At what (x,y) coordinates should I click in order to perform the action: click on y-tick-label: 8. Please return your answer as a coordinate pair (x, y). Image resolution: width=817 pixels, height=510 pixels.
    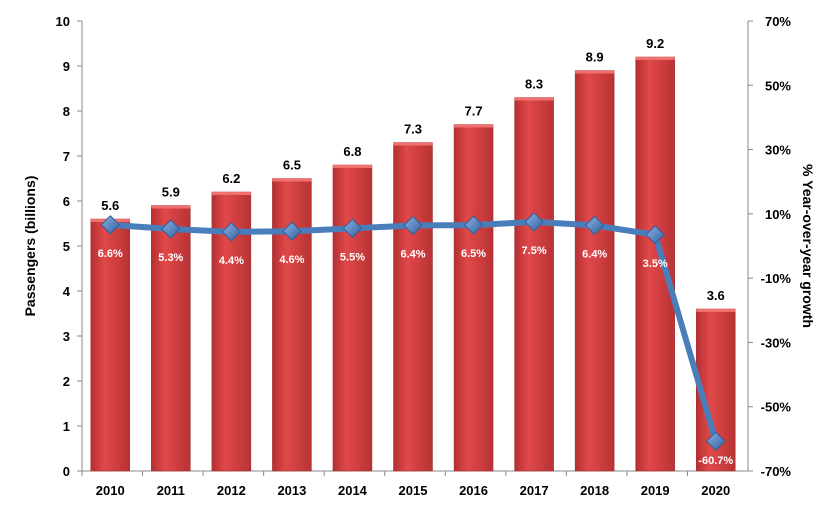
    Looking at the image, I should click on (66, 111).